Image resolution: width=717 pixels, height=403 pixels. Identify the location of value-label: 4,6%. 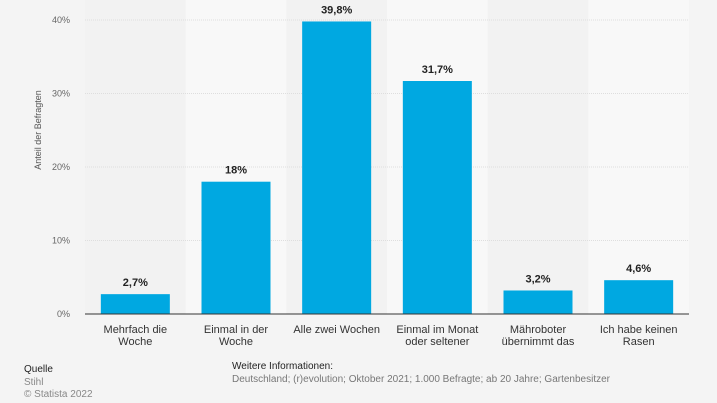
(638, 269).